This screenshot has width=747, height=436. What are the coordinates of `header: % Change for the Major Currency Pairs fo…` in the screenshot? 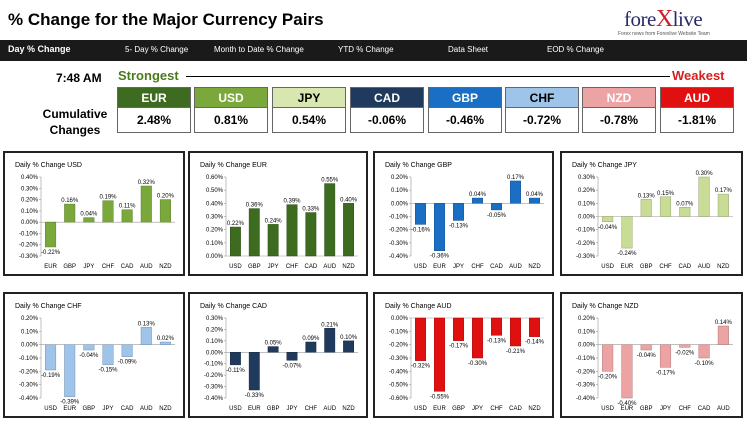 It's located at (373, 20).